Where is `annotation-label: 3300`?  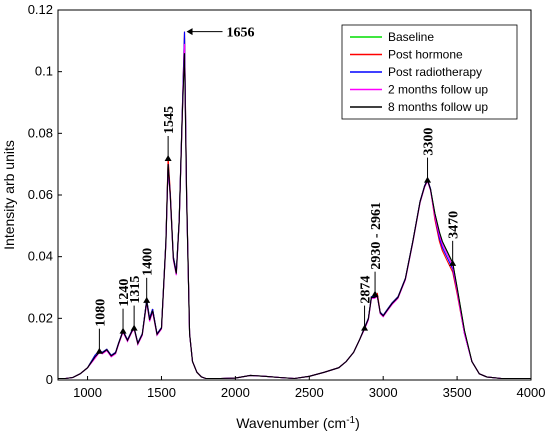 annotation-label: 3300 is located at coordinates (429, 142).